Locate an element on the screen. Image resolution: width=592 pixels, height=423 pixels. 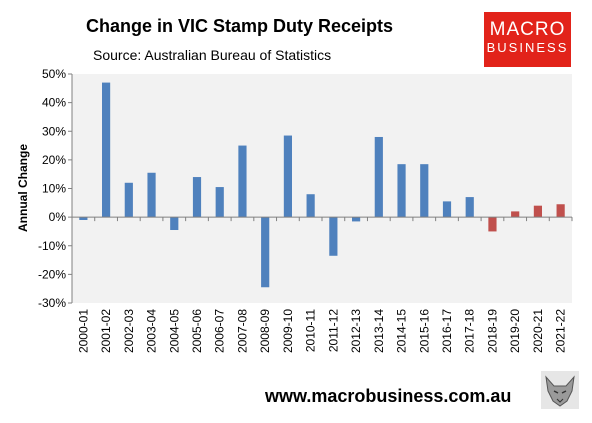
y-axis: 50% 40% 30% 20% 10% 0% -10% -20% -30% is located at coordinates (55, 188).